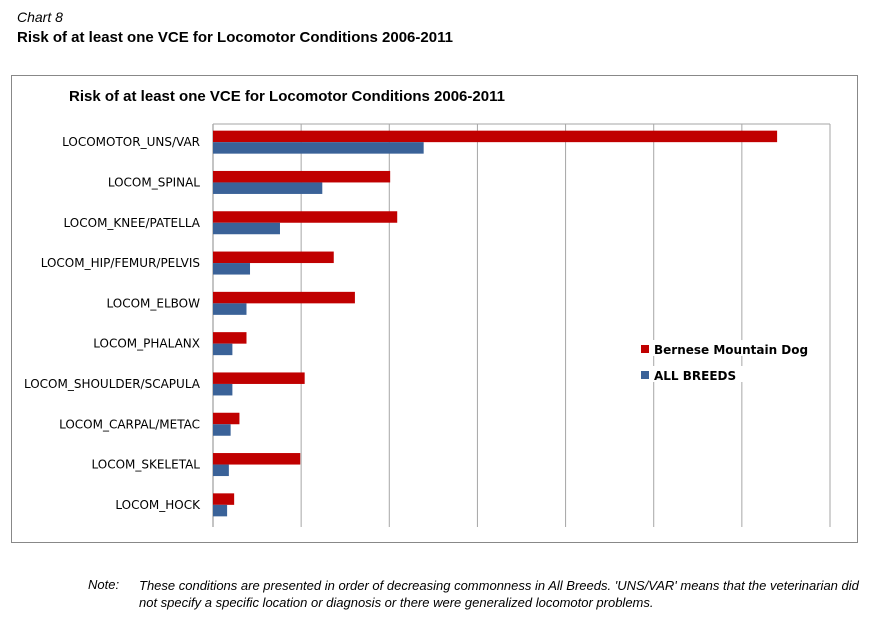 Image resolution: width=875 pixels, height=639 pixels. What do you see at coordinates (129, 424) in the screenshot?
I see `category-label: LOCOM_CARPAL/METAC` at bounding box center [129, 424].